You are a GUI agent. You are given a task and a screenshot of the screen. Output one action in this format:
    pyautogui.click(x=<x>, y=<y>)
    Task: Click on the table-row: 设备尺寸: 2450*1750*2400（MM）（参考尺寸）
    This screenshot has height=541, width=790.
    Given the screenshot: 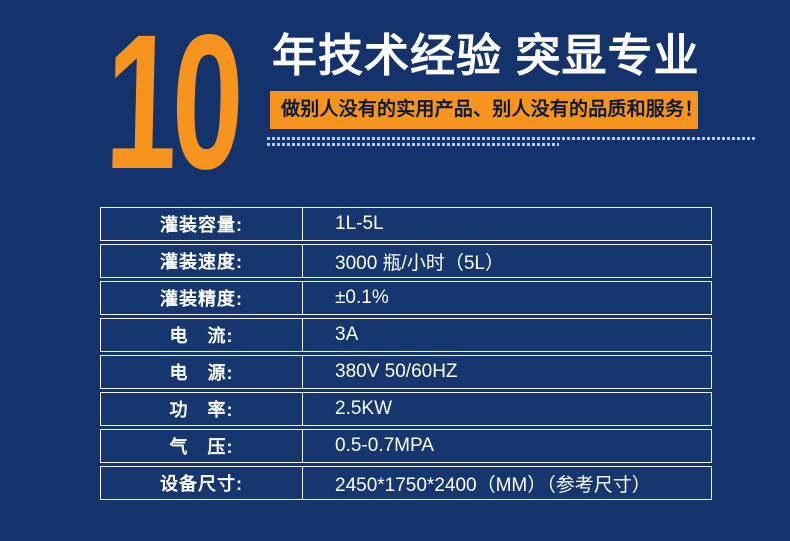 What is the action you would take?
    pyautogui.click(x=406, y=483)
    